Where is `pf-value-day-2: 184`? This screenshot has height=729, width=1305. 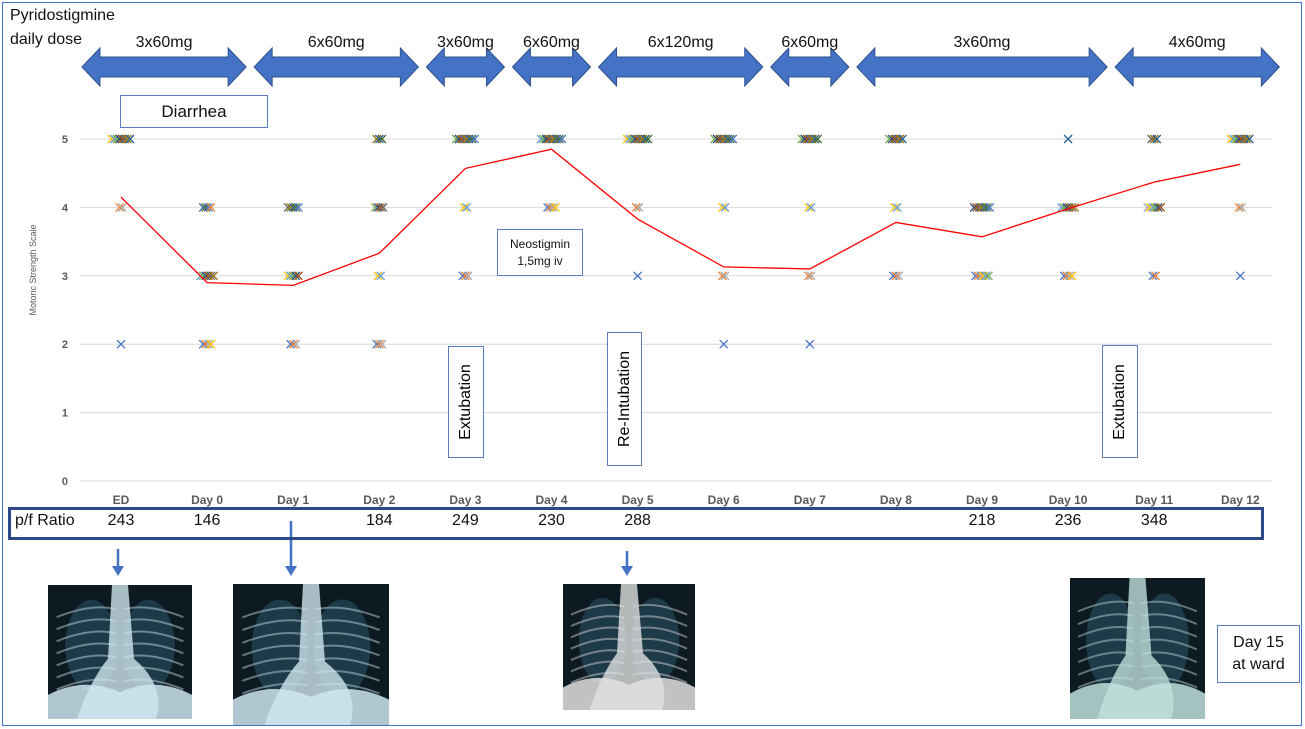 pf-value-day-2: 184 is located at coordinates (379, 520).